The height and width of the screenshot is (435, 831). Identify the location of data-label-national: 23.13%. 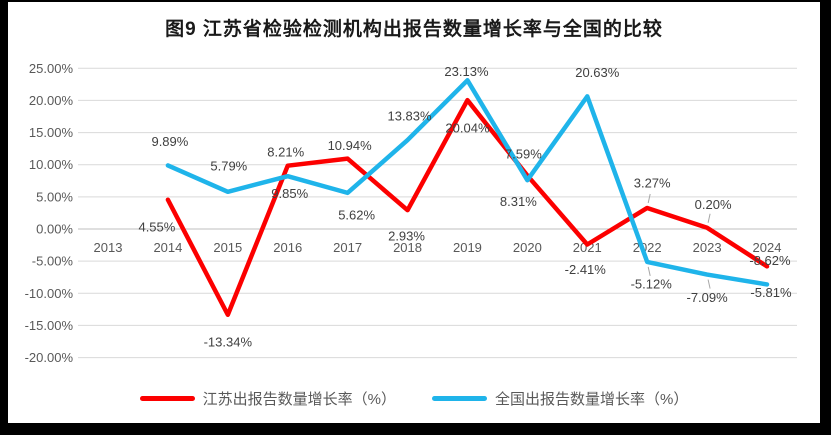
(466, 71).